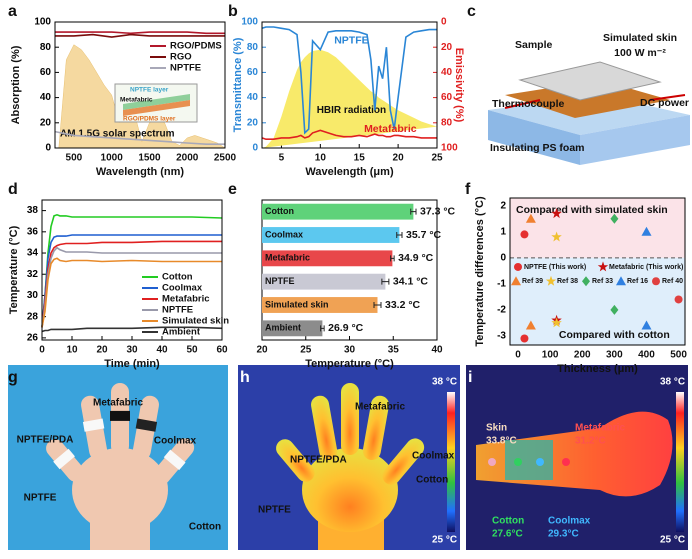  Describe the element at coordinates (567, 281) in the screenshot. I see `legend-label: Ref 38` at that location.